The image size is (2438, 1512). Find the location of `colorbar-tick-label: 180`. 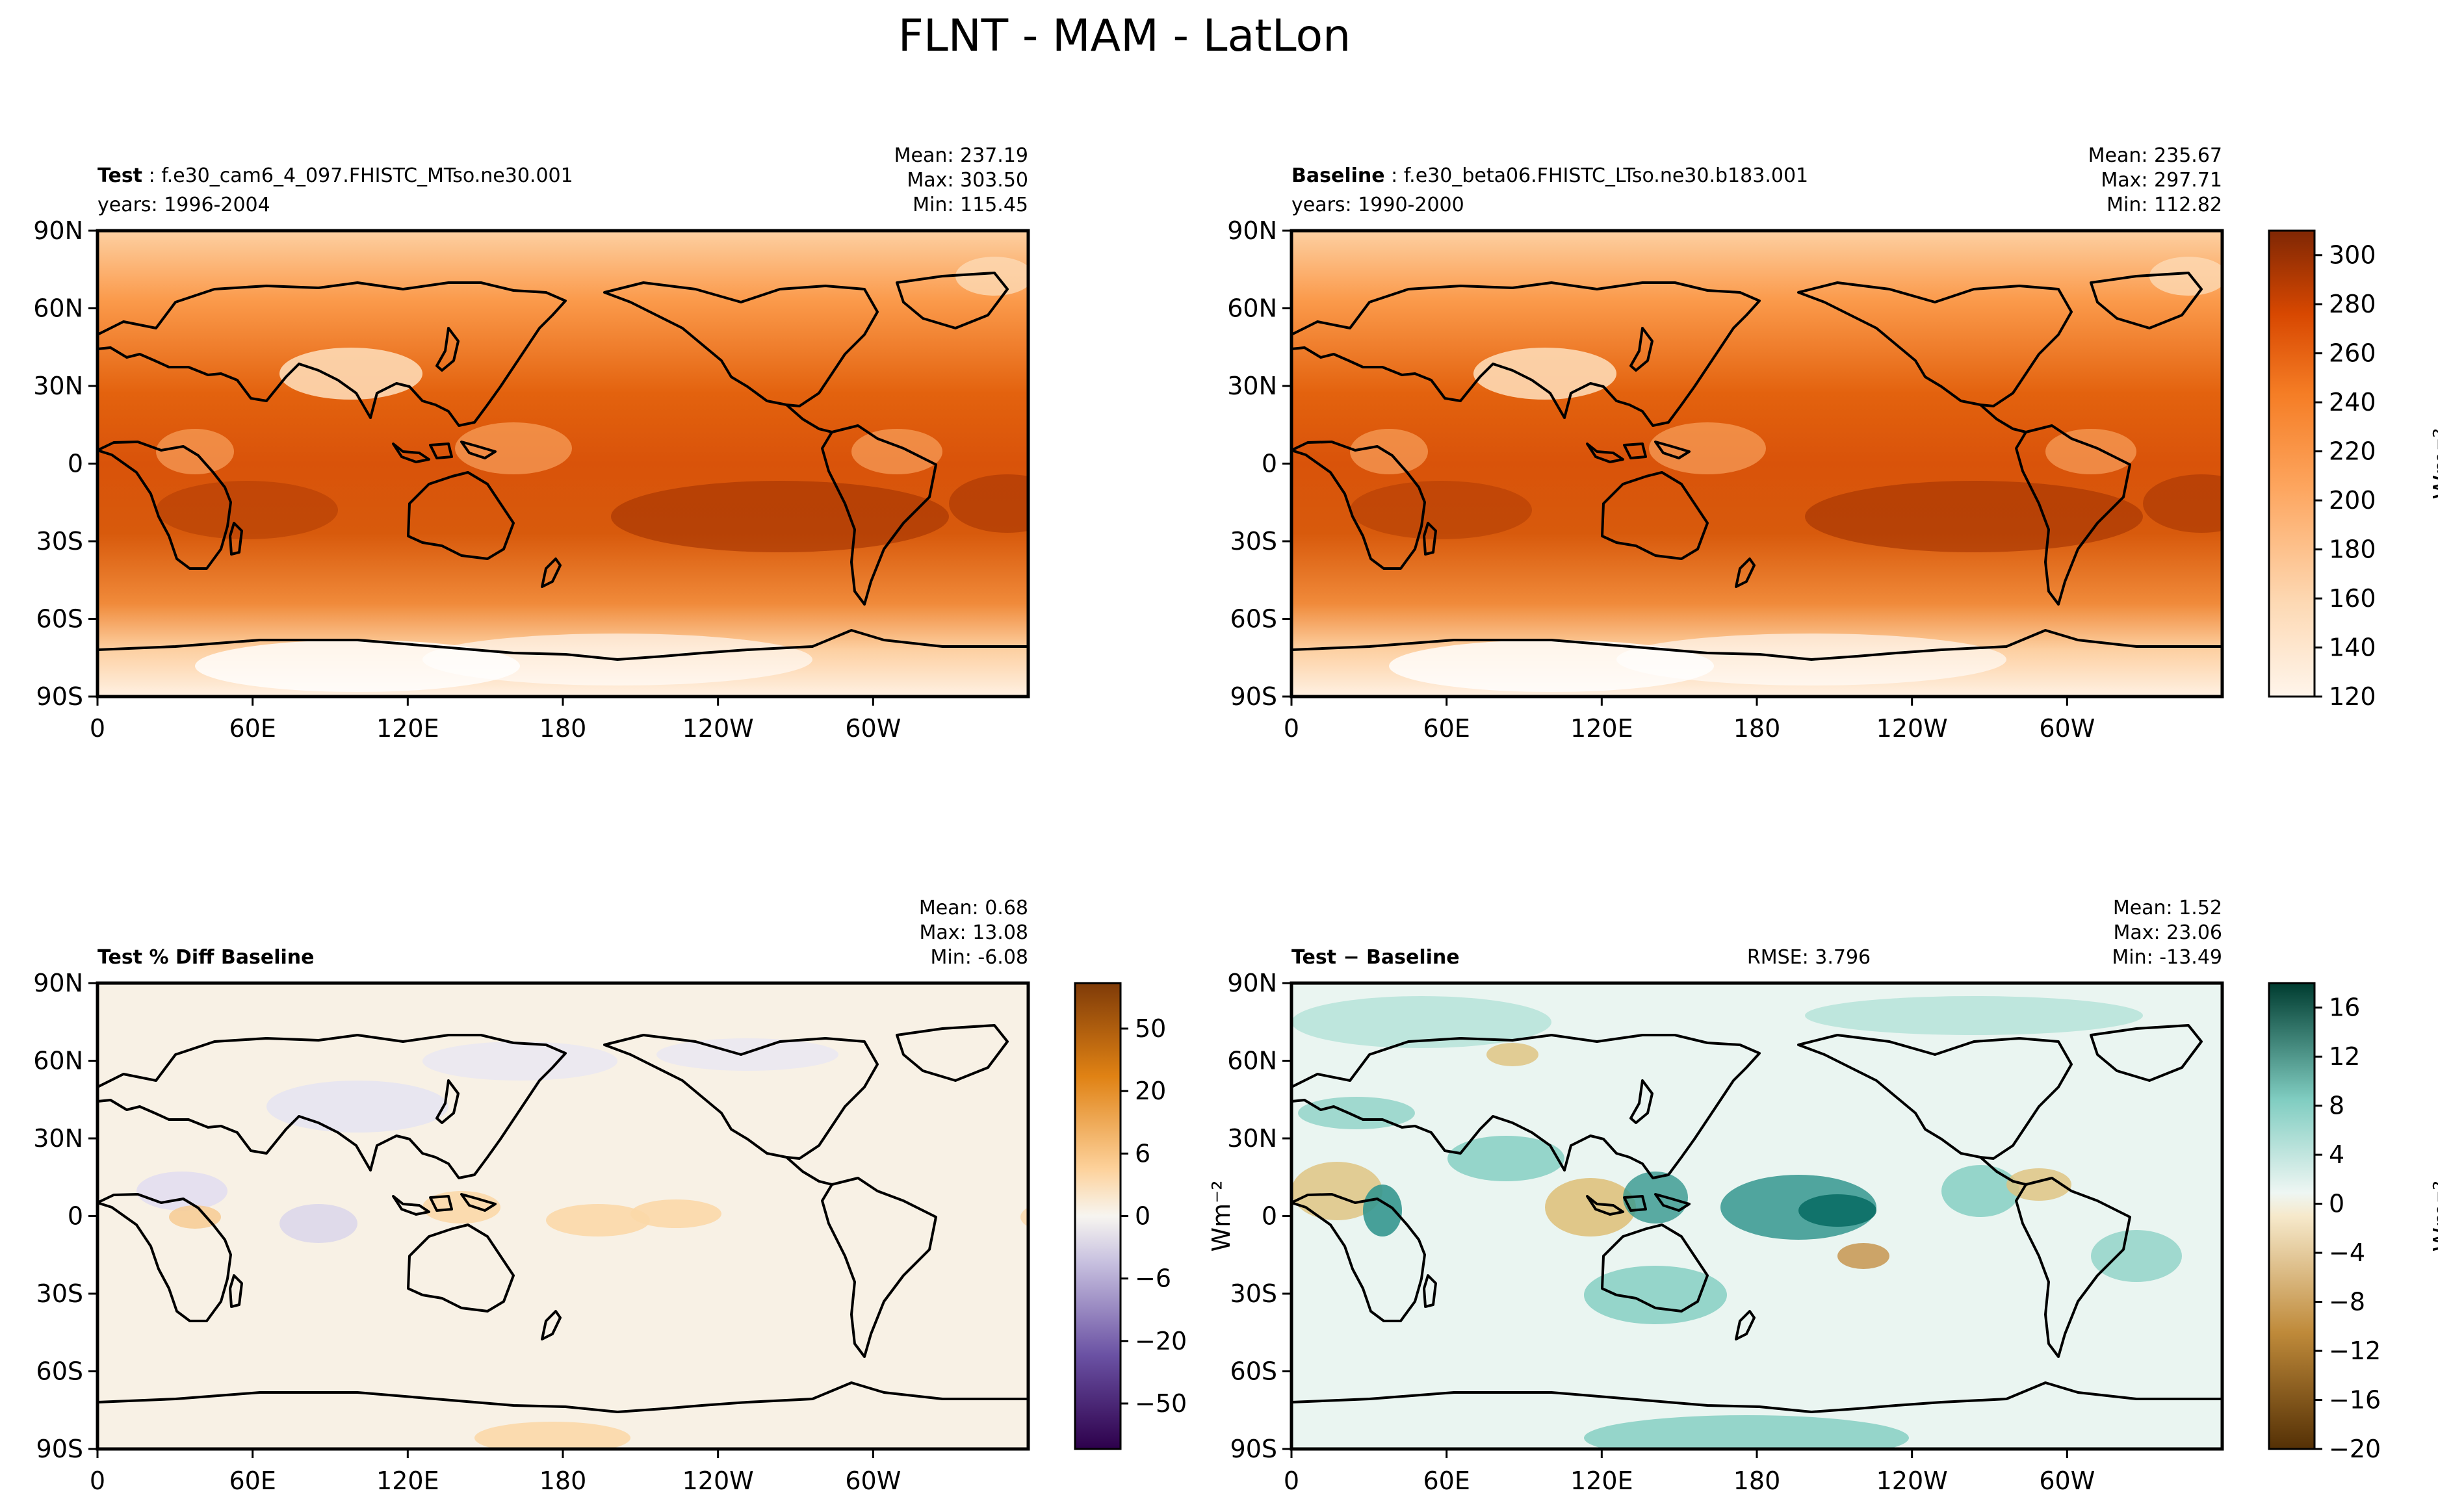

colorbar-tick-label: 180 is located at coordinates (2352, 549).